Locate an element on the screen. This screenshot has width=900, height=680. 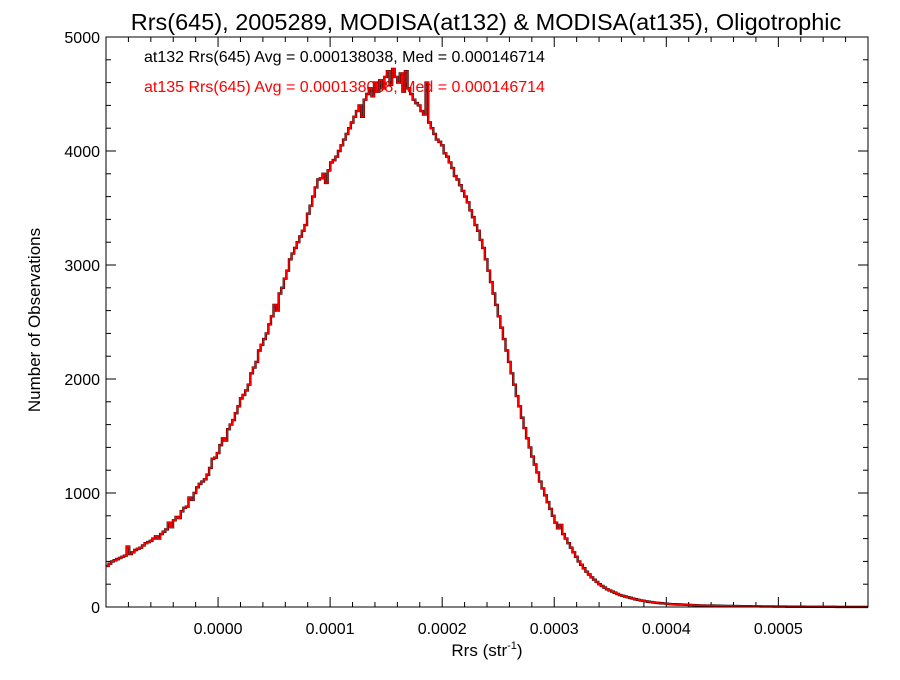
x-axis-label: Rrs (str-1) is located at coordinates (486, 650).